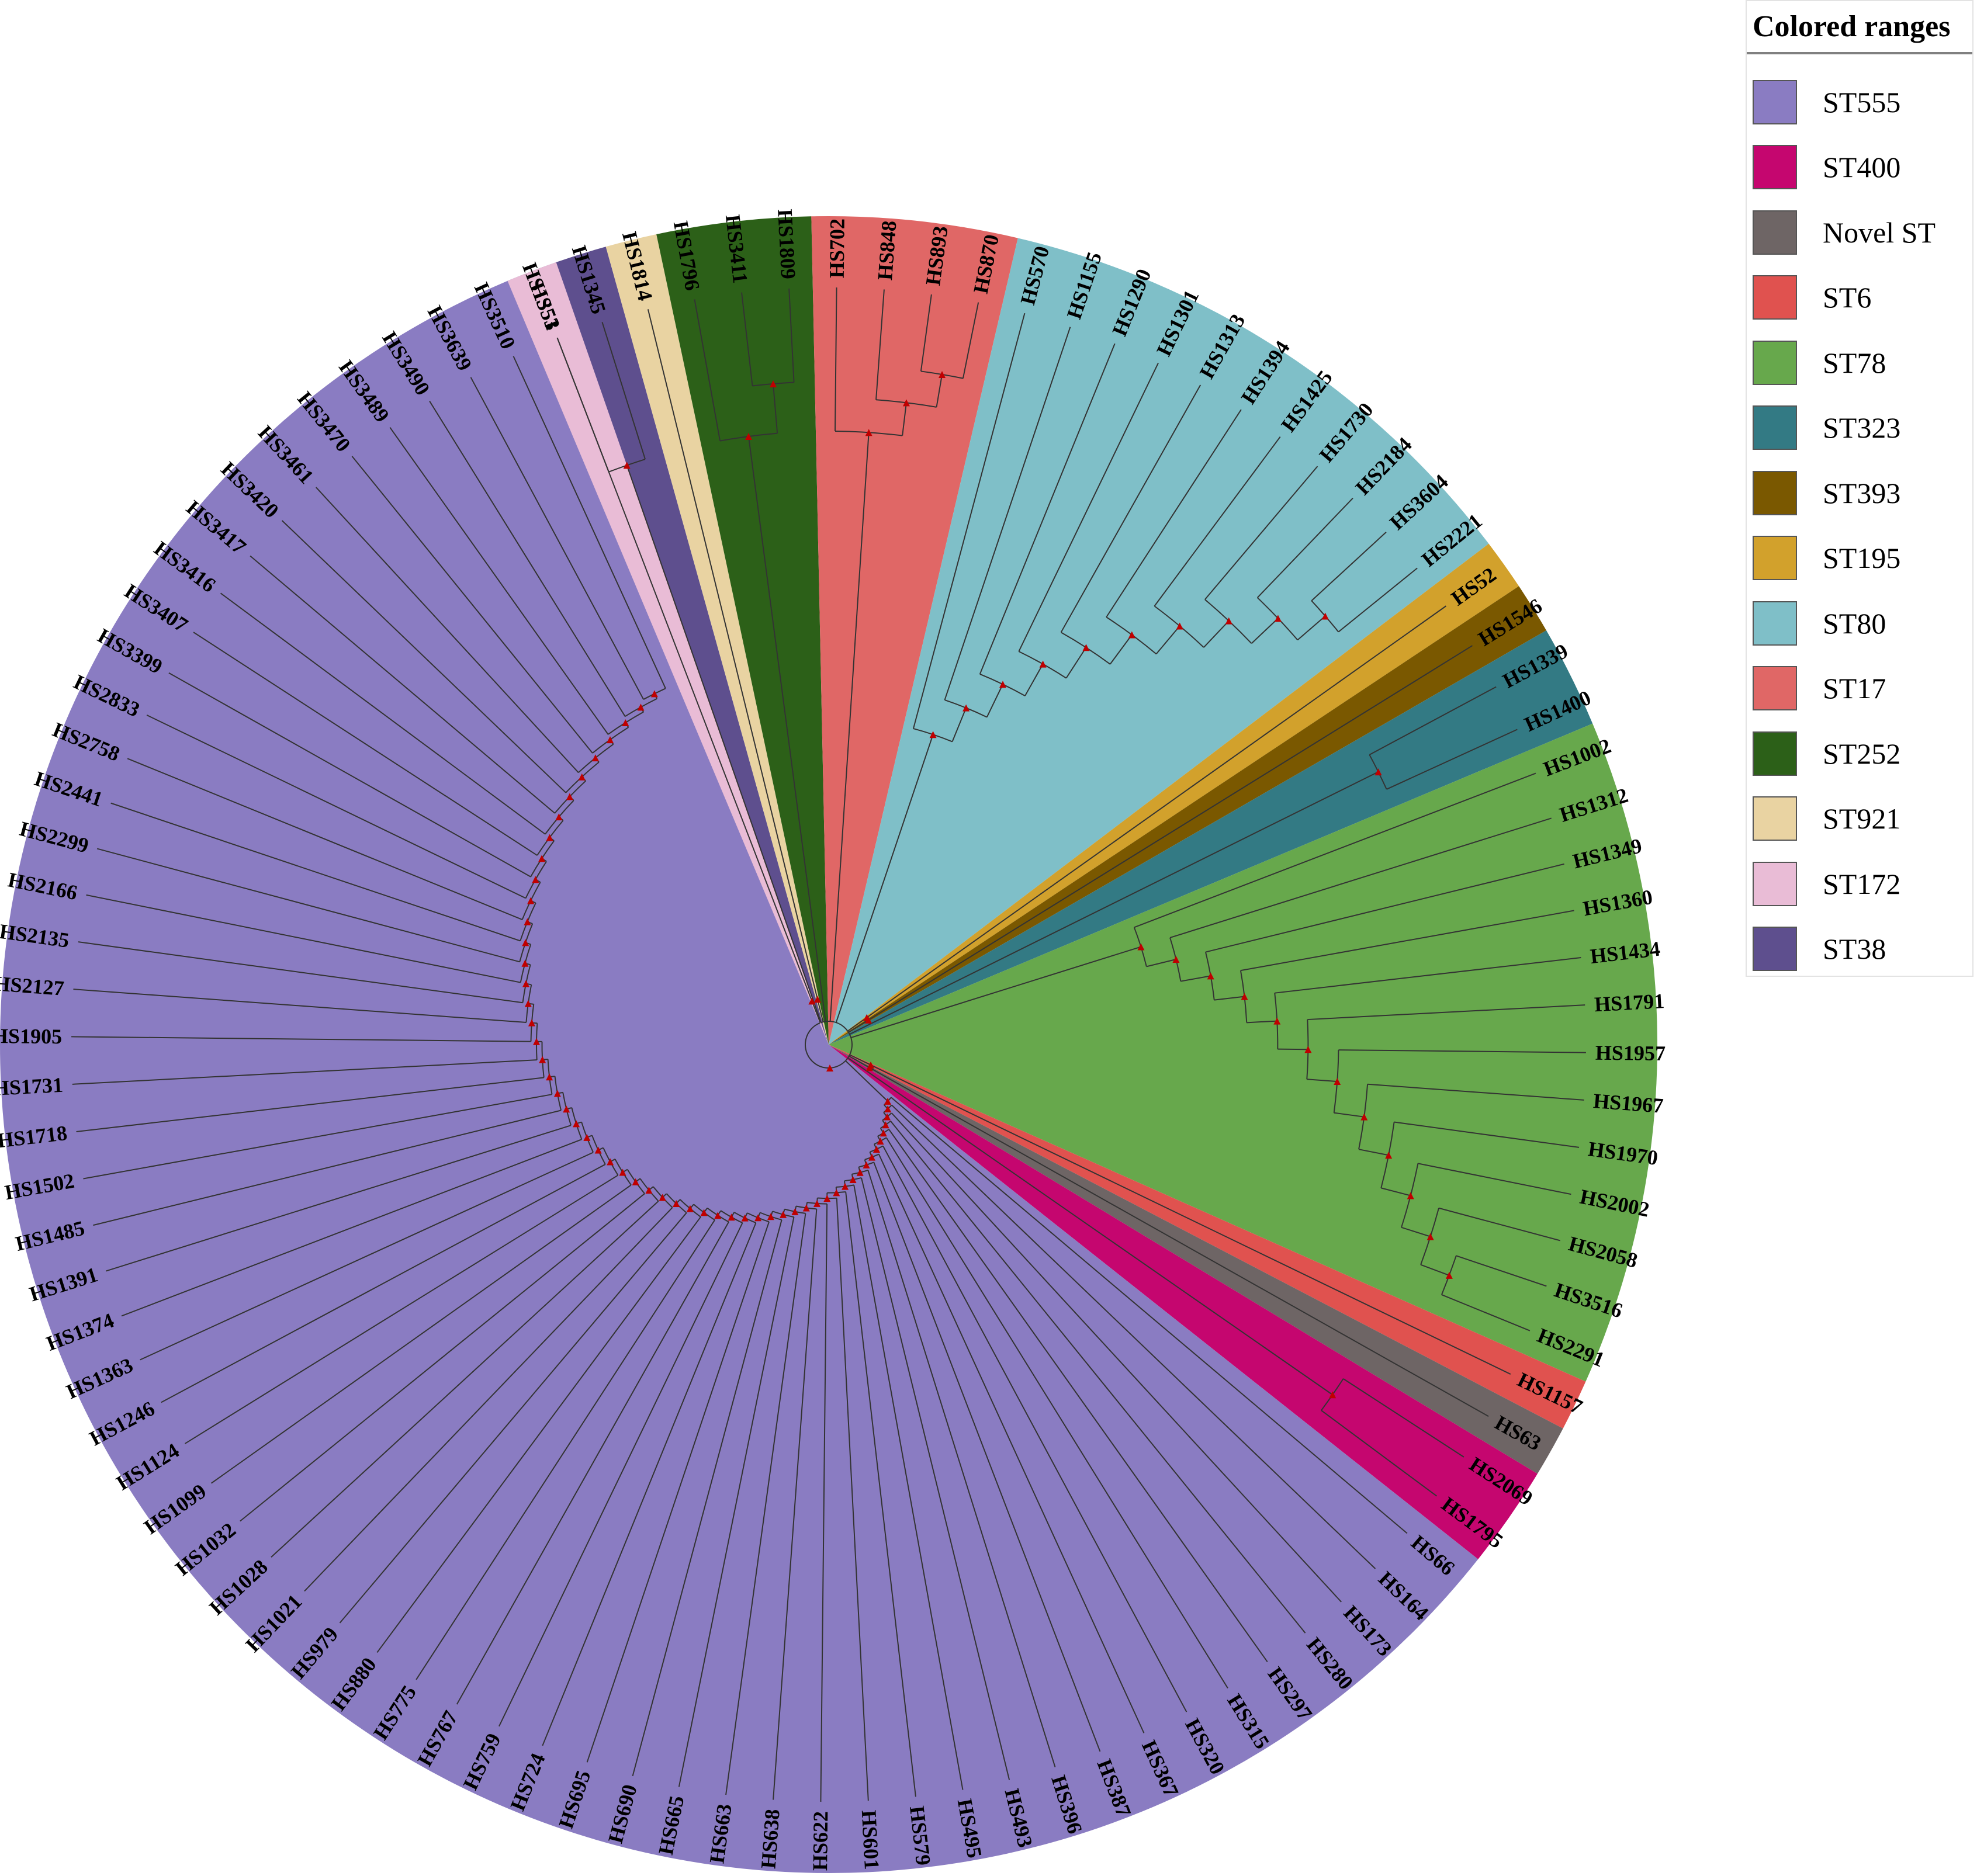 The width and height of the screenshot is (1977, 1876). Describe the element at coordinates (1859, 27) in the screenshot. I see `legend-title: Colored ranges` at that location.